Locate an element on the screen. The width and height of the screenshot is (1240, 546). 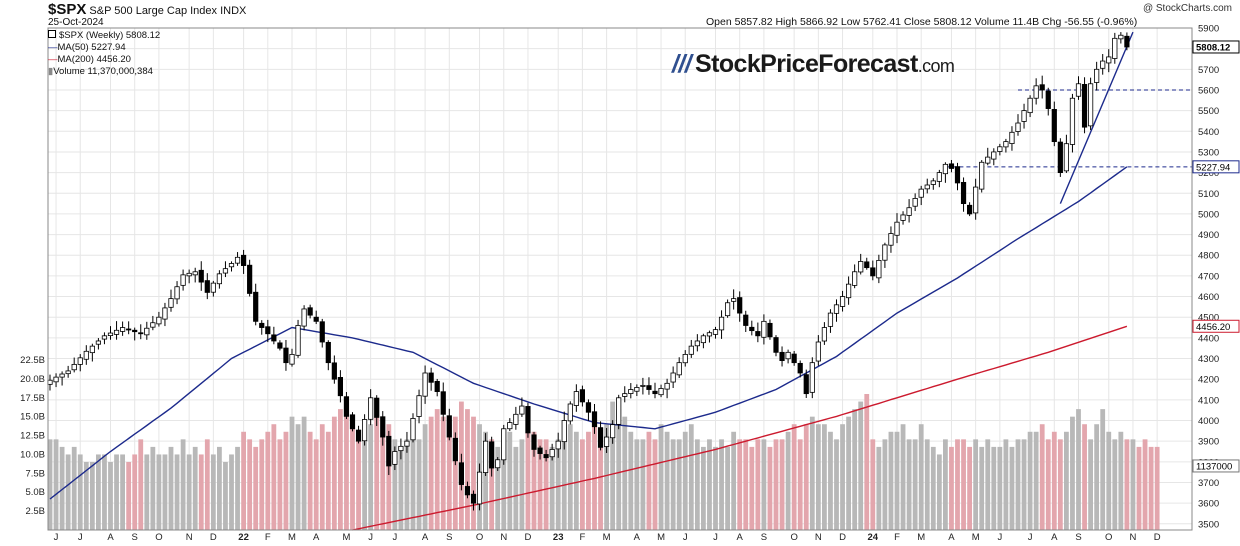
price-tick-label: 4100 is located at coordinates (1208, 400).